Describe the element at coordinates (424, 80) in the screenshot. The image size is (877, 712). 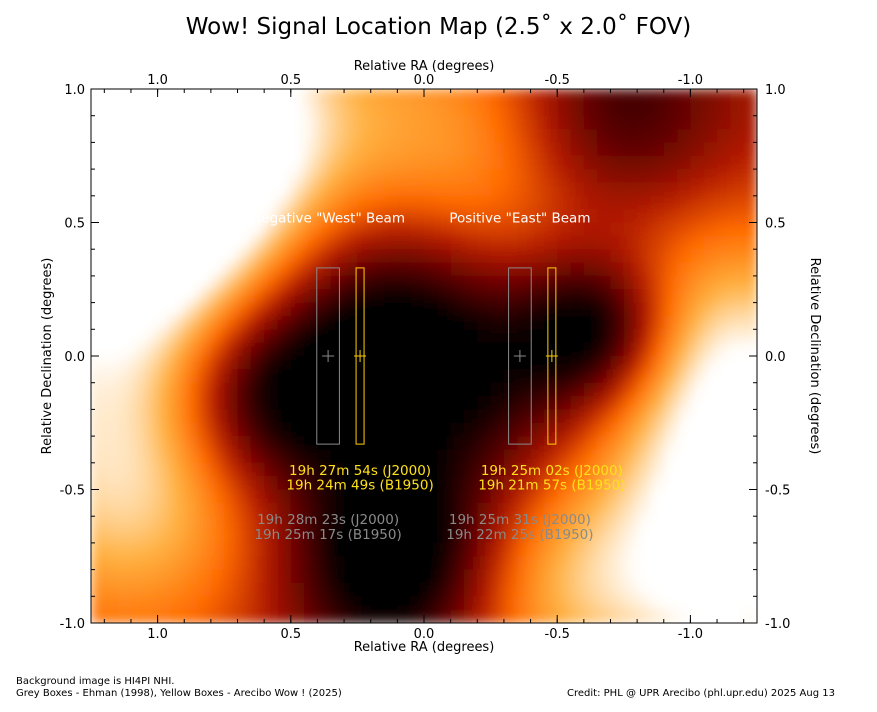
I see `x-tick-label-top: 0.0` at that location.